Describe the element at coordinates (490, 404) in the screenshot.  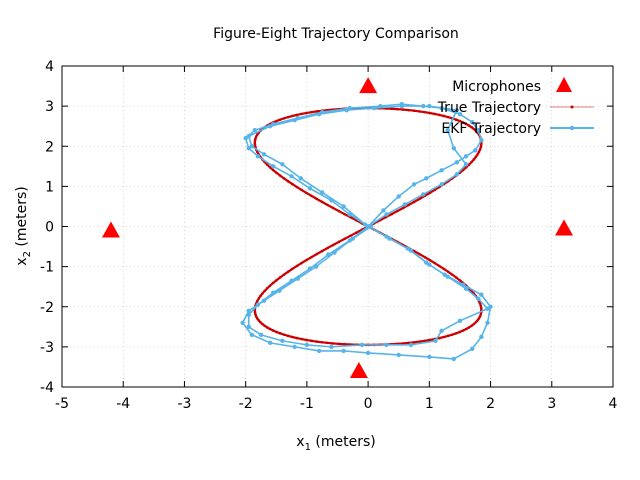
I see `x-tick-label: 2` at that location.